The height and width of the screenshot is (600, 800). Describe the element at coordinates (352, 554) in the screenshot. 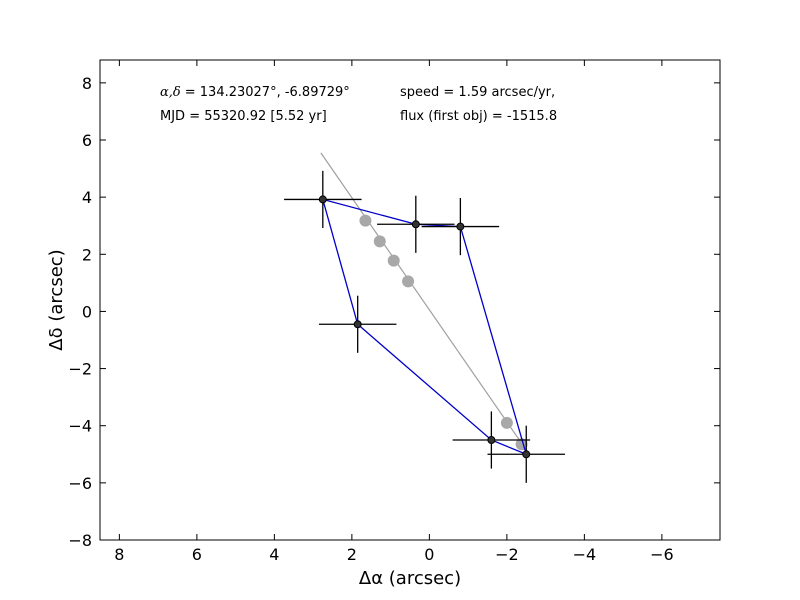

I see `x-tick-label: 2` at that location.